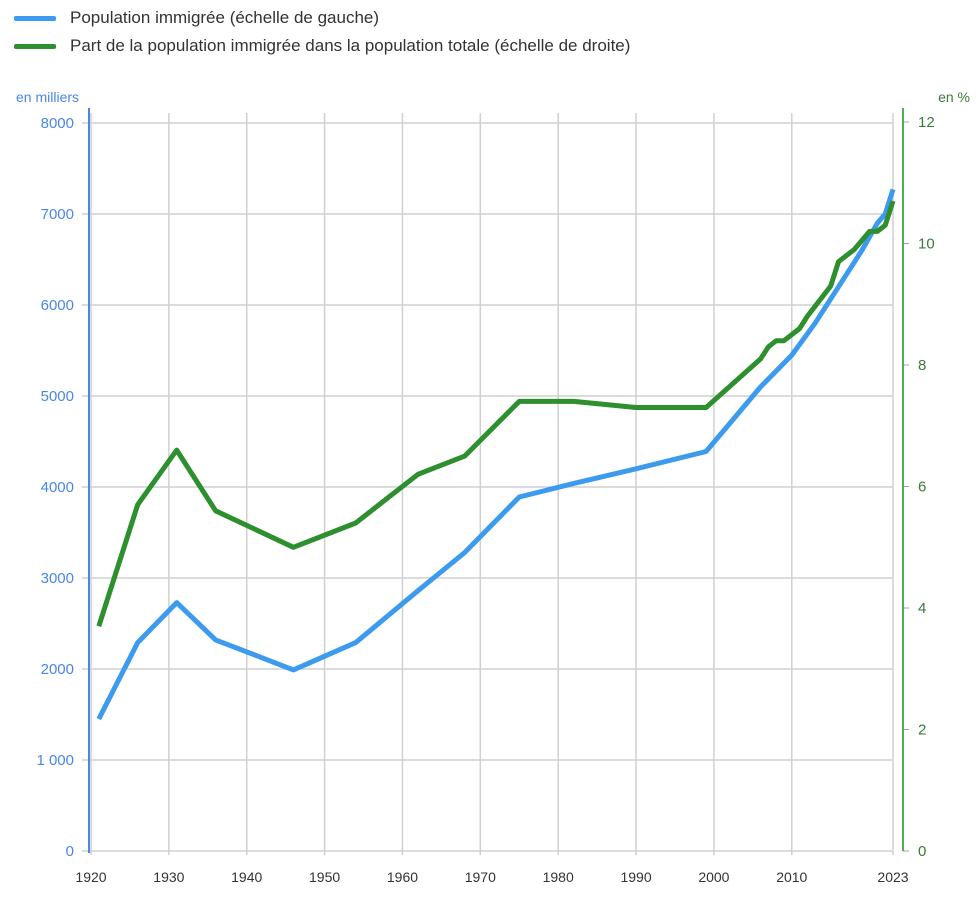 The height and width of the screenshot is (897, 980). I want to click on y-left-tick-label: 0, so click(70, 851).